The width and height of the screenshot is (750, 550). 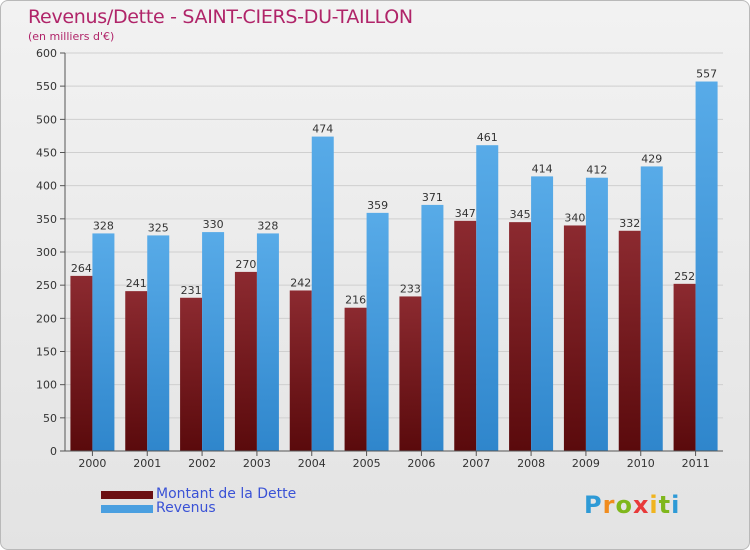 What do you see at coordinates (46, 352) in the screenshot?
I see `y-tick-label: 150` at bounding box center [46, 352].